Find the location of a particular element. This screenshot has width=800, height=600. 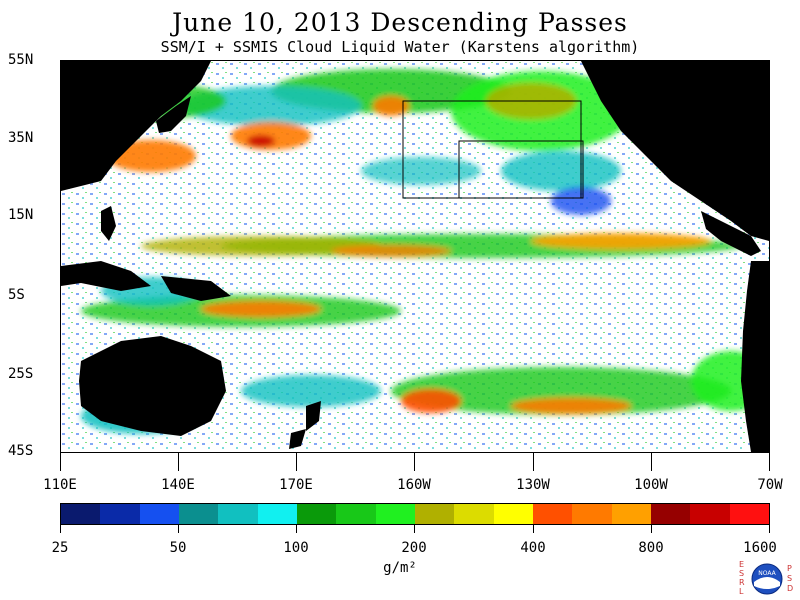

lat-label-55n: 55N is located at coordinates (21, 60).